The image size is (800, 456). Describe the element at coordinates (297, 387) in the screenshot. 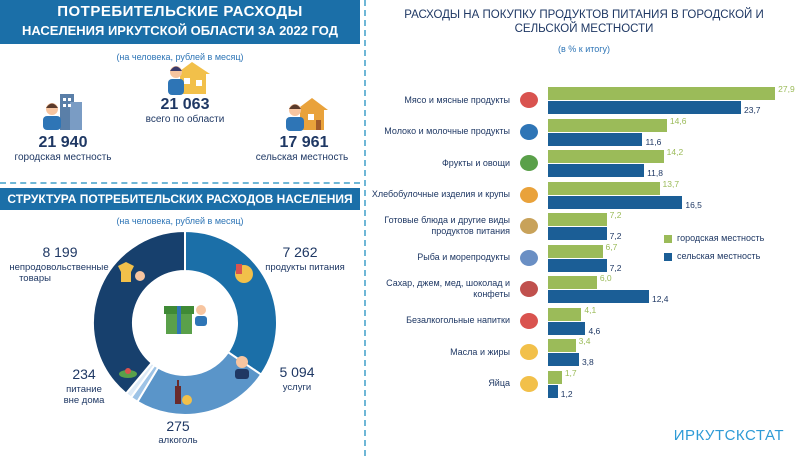

I see `services-label: услуги` at that location.